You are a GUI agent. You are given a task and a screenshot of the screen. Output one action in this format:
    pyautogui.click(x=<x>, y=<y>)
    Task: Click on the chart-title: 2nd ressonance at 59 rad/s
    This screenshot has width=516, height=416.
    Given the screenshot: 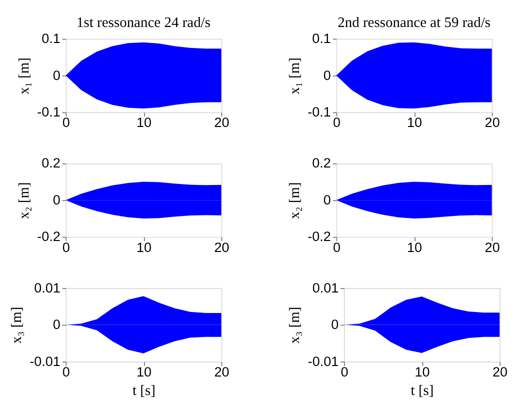 What is the action you would take?
    pyautogui.click(x=414, y=23)
    